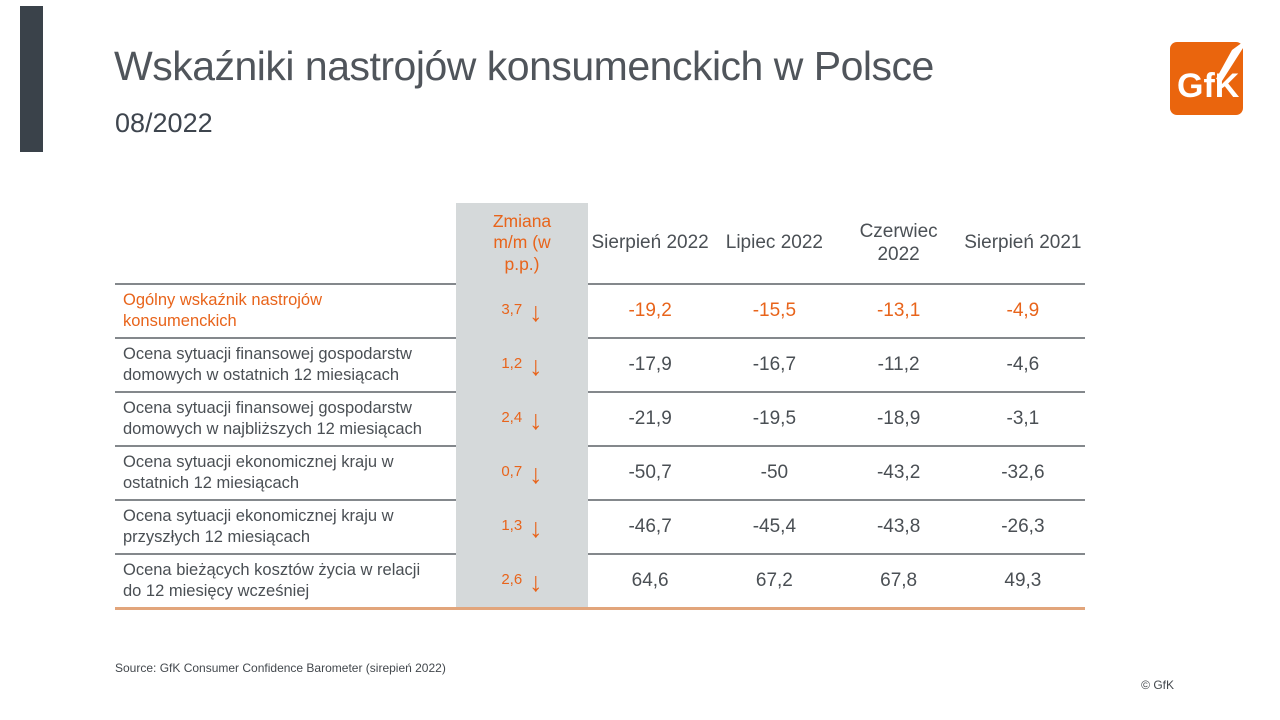 This screenshot has height=720, width=1280. What do you see at coordinates (1022, 526) in the screenshot?
I see `table-cell: -26,3` at bounding box center [1022, 526].